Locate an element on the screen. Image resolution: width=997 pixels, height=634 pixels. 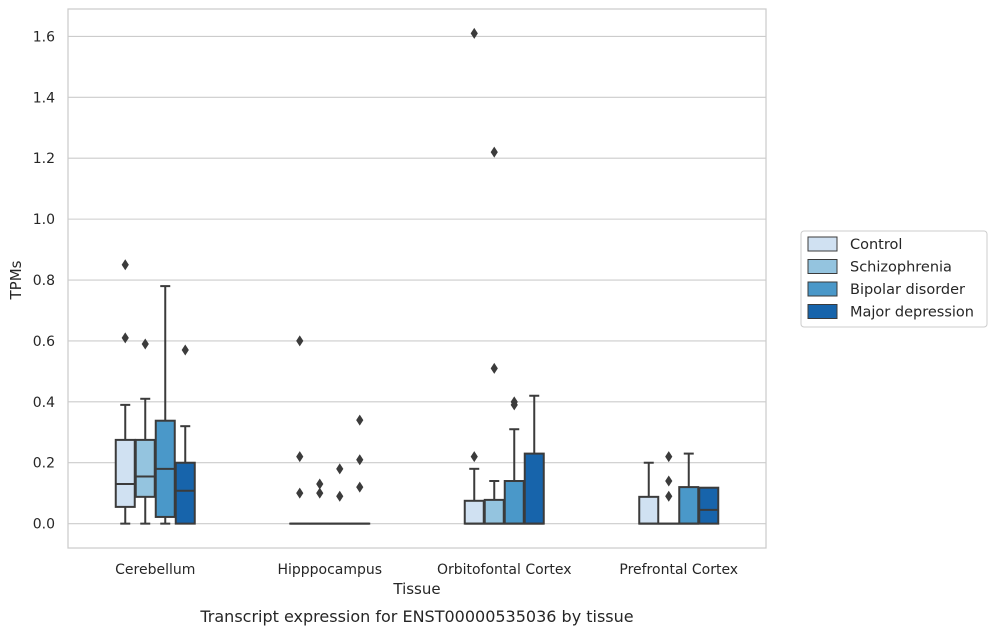
y-tick-label-8: 1.6 is located at coordinates (44, 37).